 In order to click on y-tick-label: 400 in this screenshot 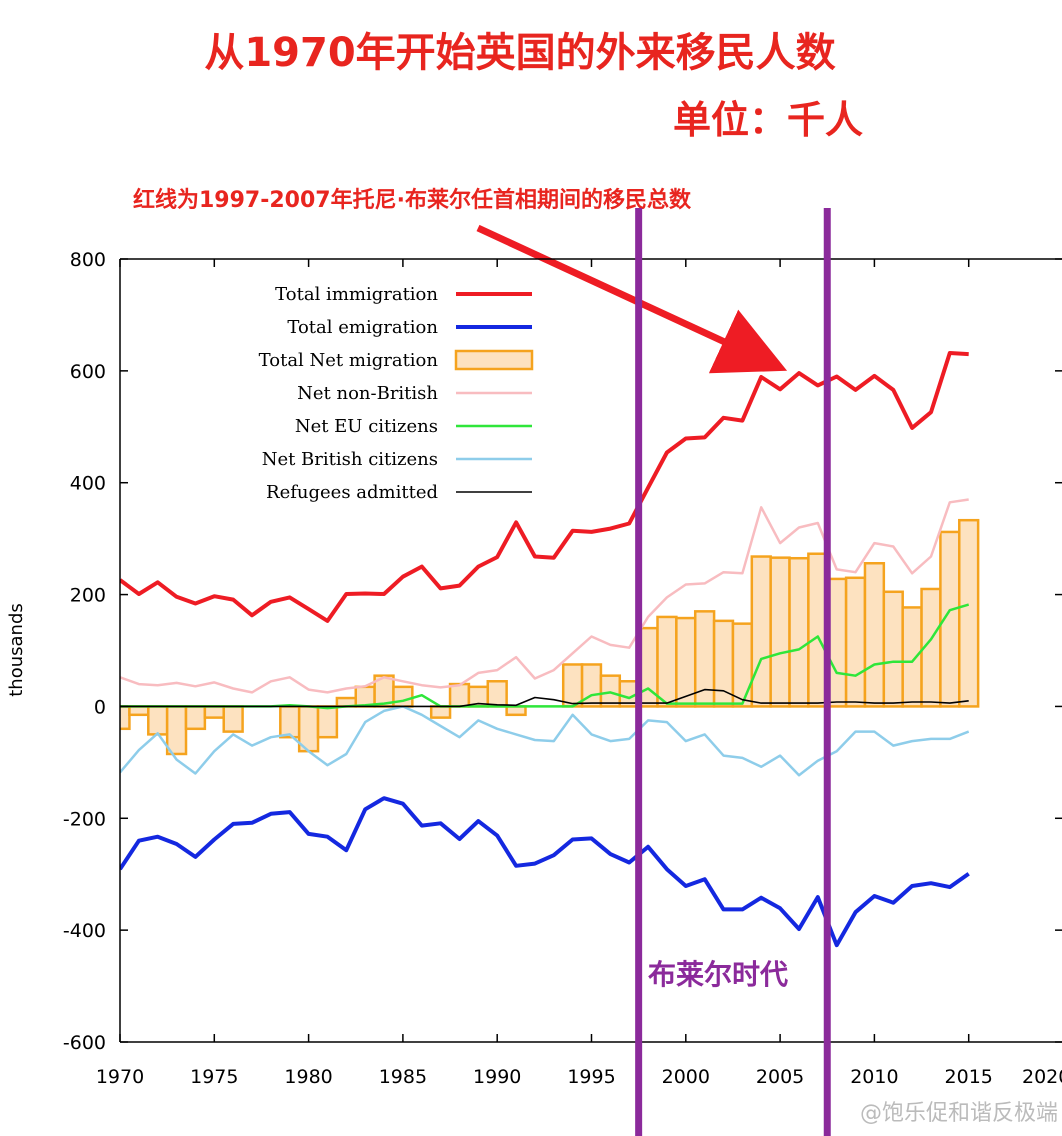, I will do `click(88, 484)`.